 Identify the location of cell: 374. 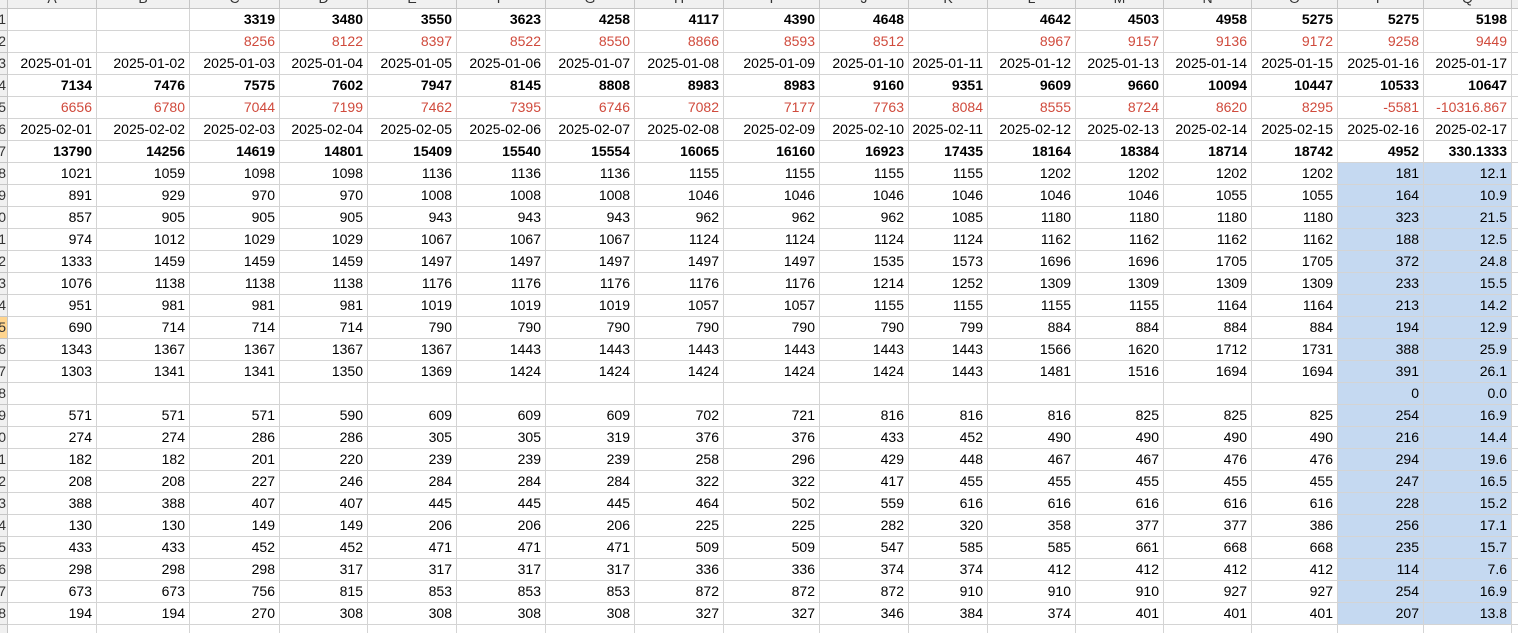
(1032, 614).